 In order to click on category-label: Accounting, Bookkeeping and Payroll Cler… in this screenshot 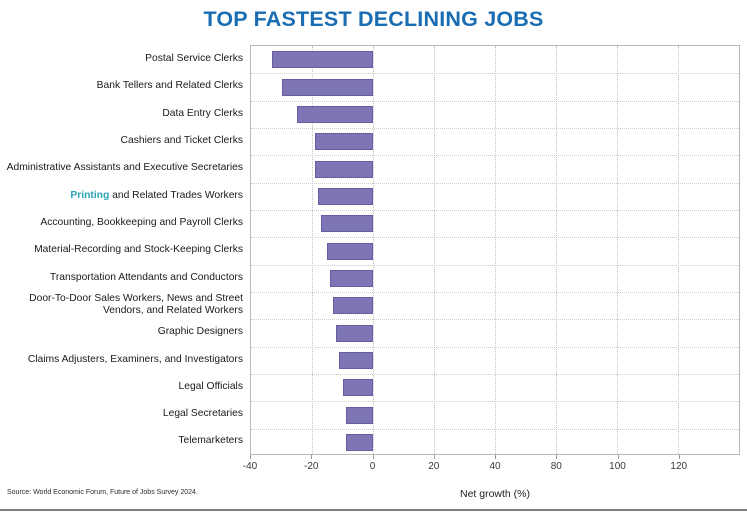, I will do `click(141, 222)`.